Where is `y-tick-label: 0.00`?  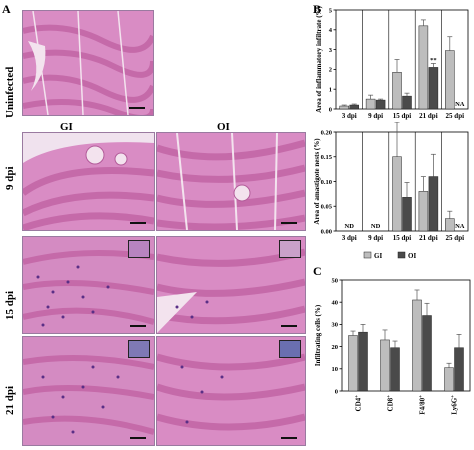 y-tick-label: 0.00 is located at coordinates (326, 231).